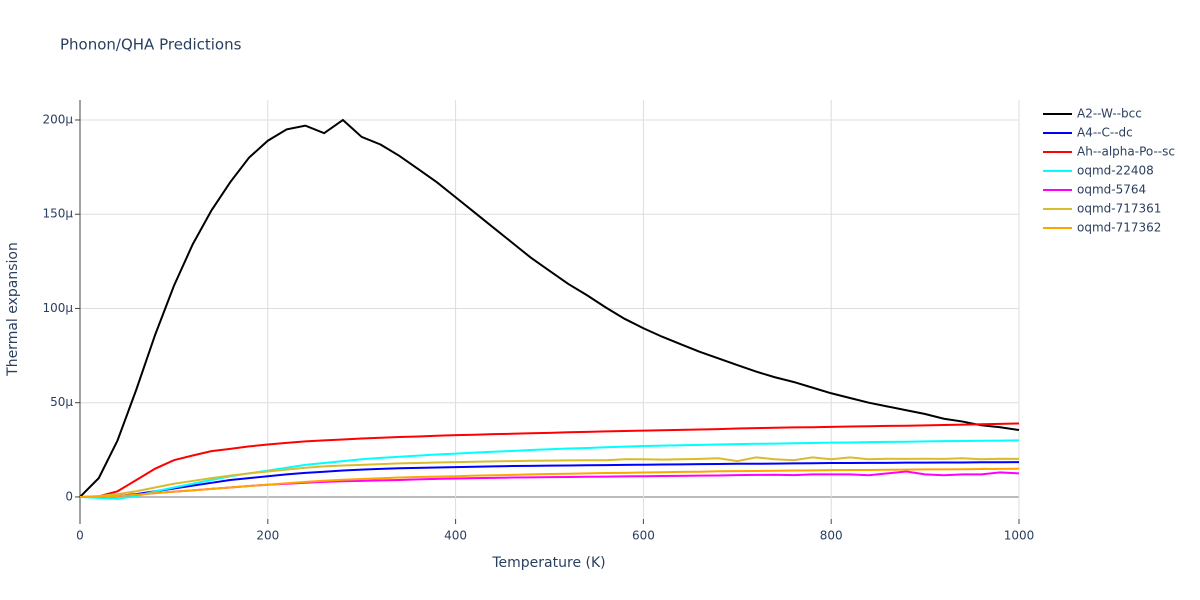  I want to click on y-tick-label: 0, so click(69, 496).